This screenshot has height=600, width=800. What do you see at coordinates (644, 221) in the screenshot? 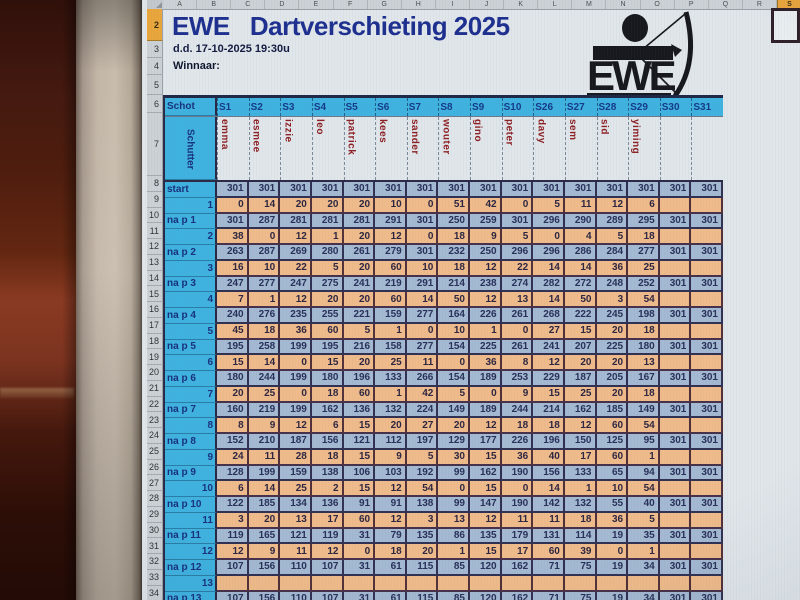
I see `total-cell: 295` at bounding box center [644, 221].